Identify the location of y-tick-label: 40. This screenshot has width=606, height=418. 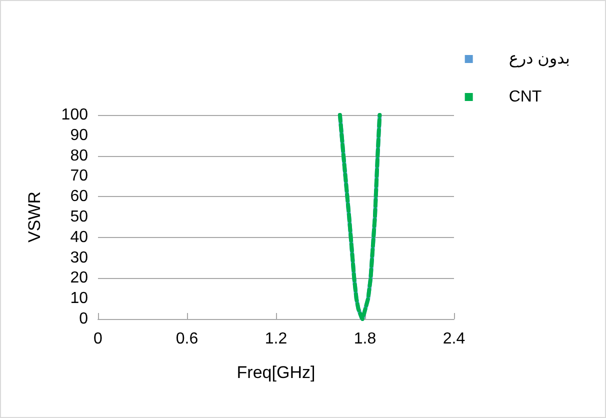
(79, 237).